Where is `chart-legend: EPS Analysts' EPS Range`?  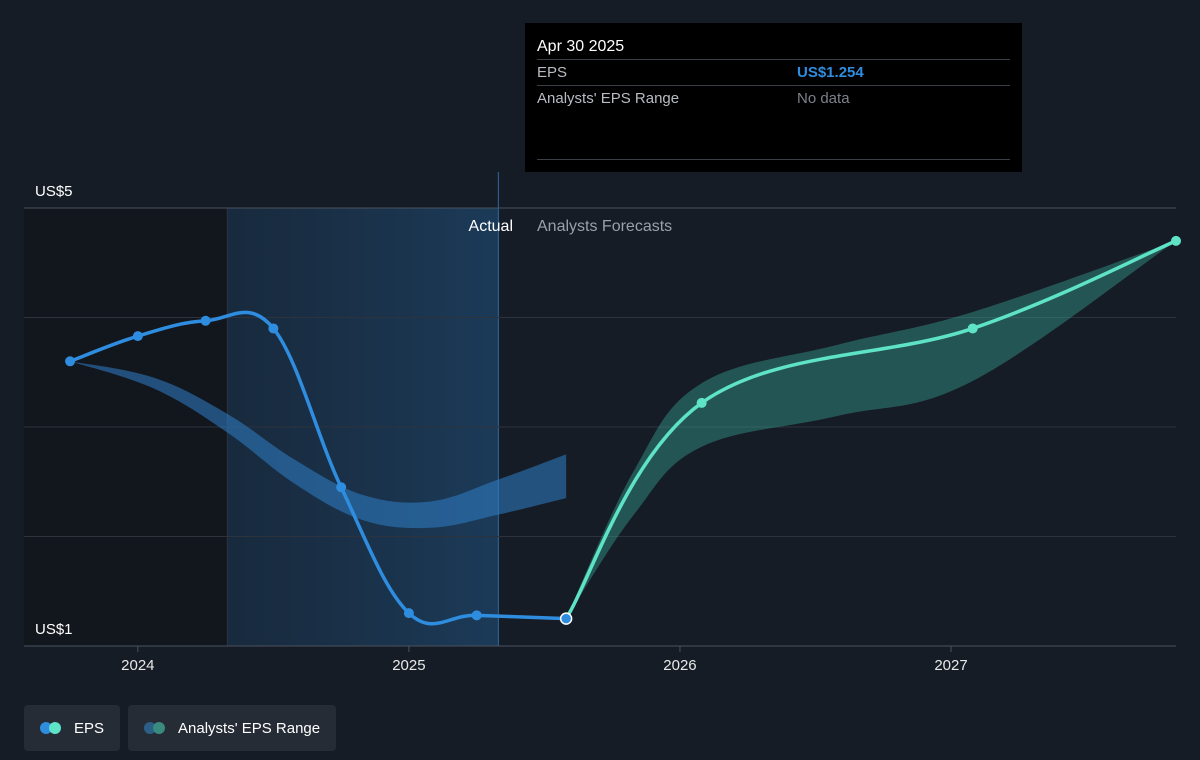 chart-legend: EPS Analysts' EPS Range is located at coordinates (180, 728).